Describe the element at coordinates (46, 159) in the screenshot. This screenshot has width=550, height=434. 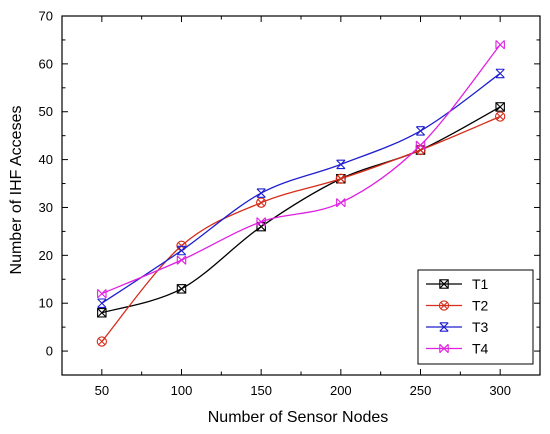
I see `y-tick-label: 40` at that location.